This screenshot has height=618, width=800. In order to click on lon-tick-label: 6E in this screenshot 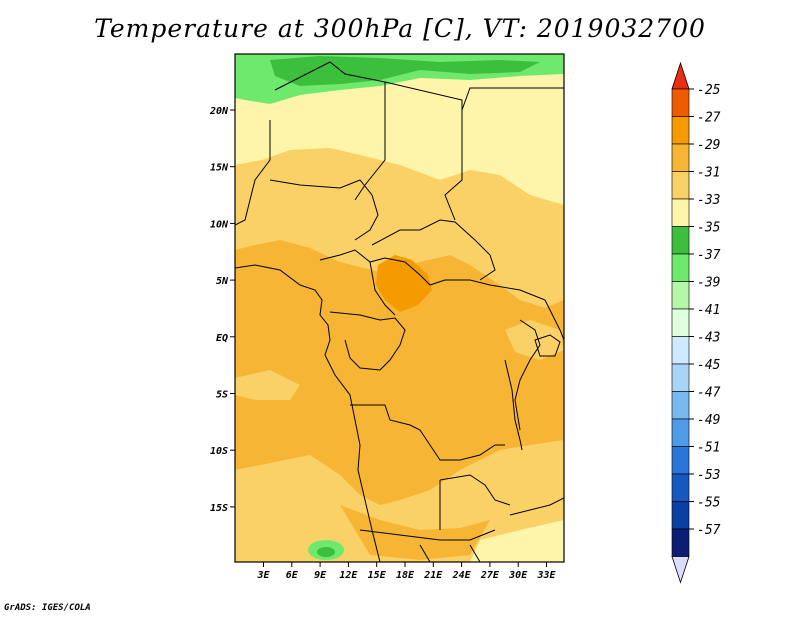, I will do `click(292, 575)`.